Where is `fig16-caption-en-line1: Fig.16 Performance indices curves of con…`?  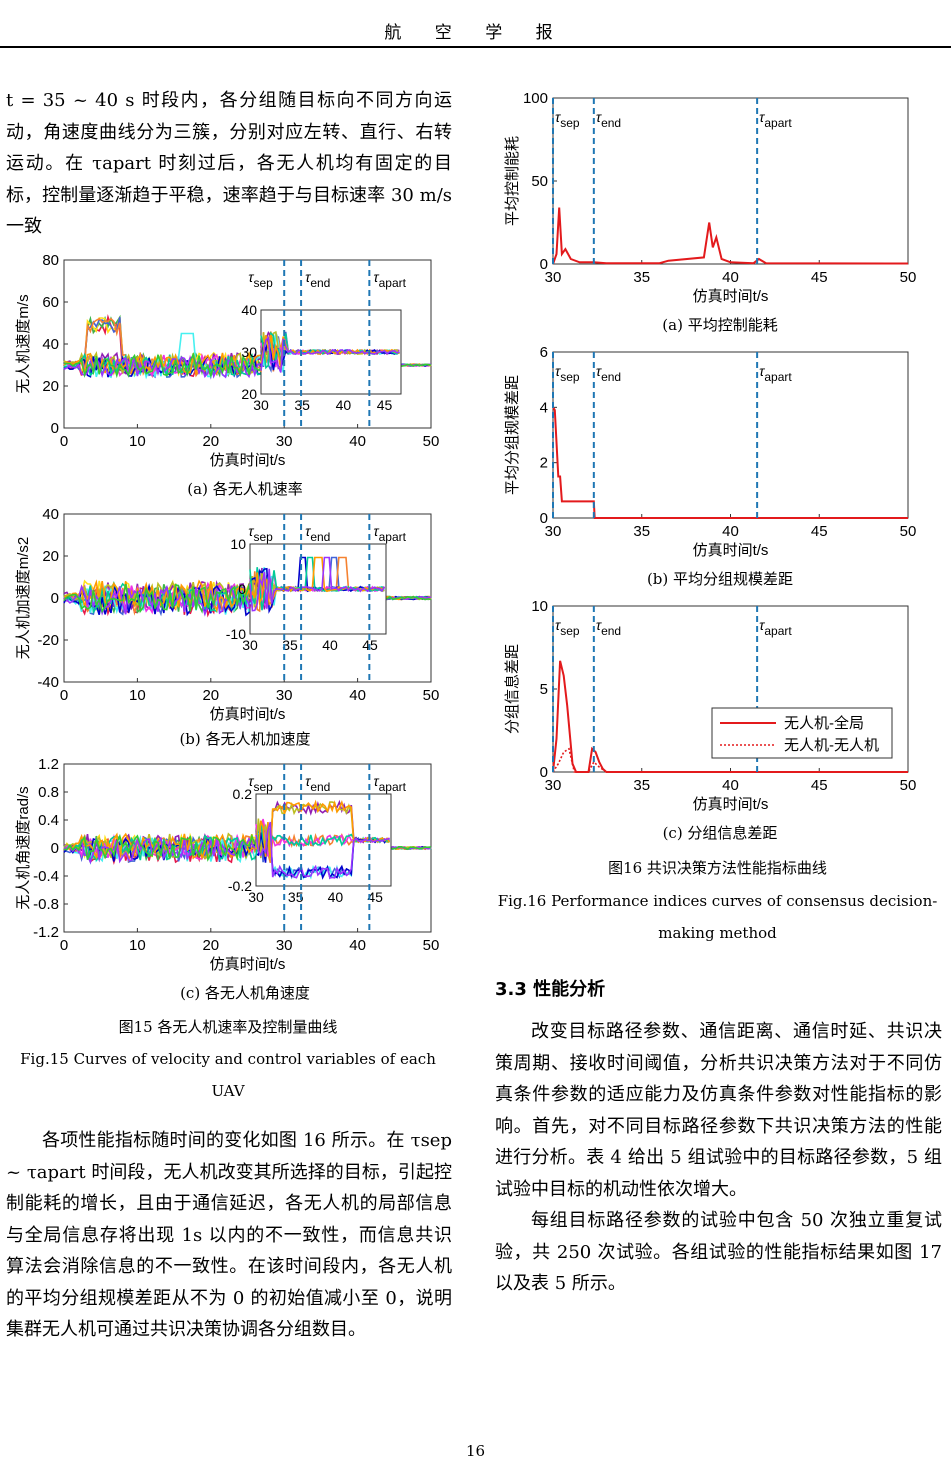 fig16-caption-en-line1: Fig.16 Performance indices curves of con… is located at coordinates (717, 901).